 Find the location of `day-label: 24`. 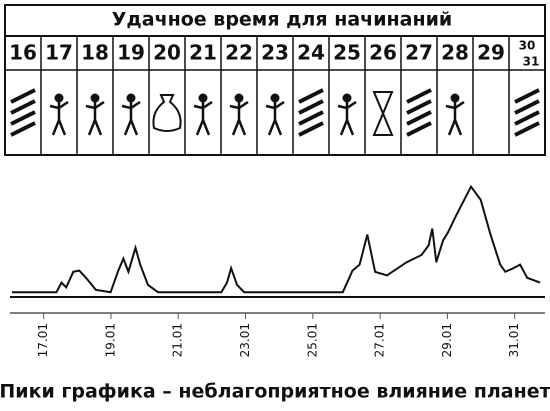

day-label: 24 is located at coordinates (311, 53).